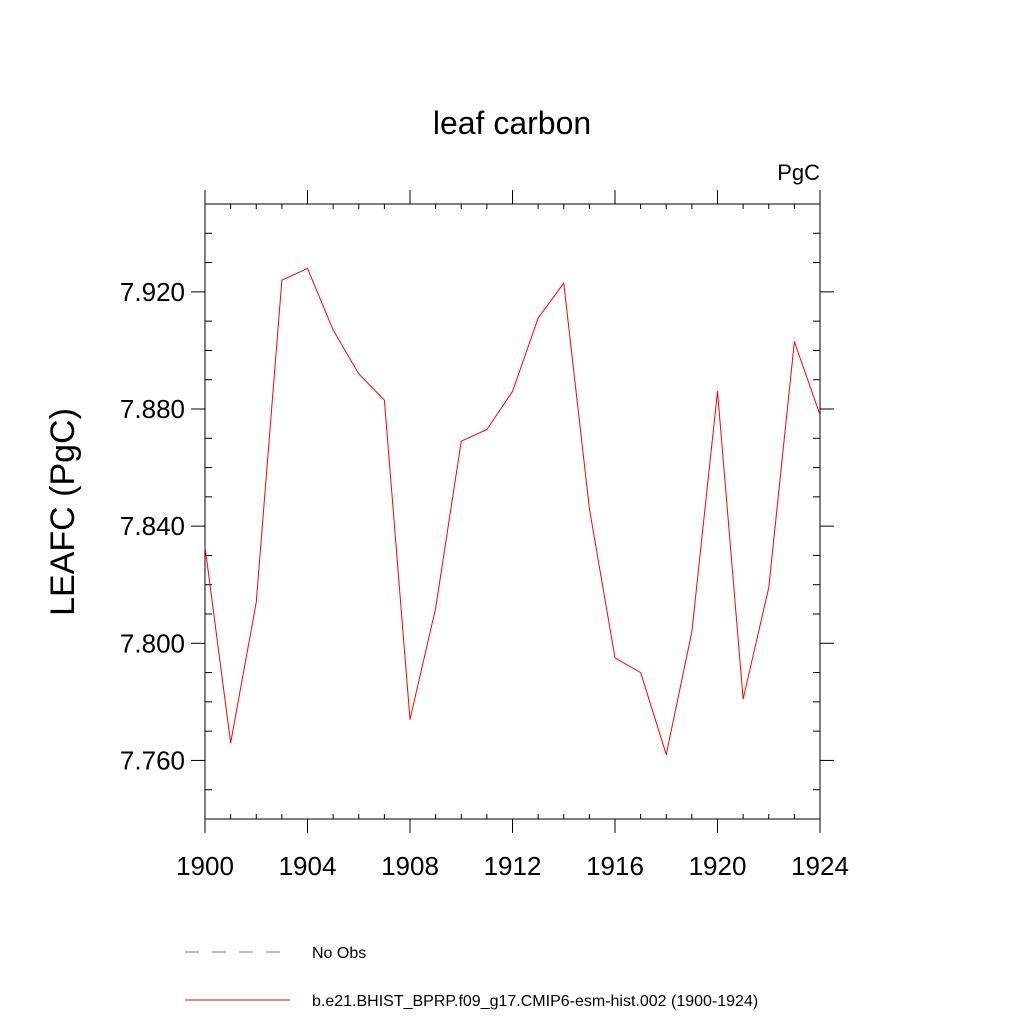 The image size is (1024, 1024). I want to click on x-tick-label: 1912, so click(513, 866).